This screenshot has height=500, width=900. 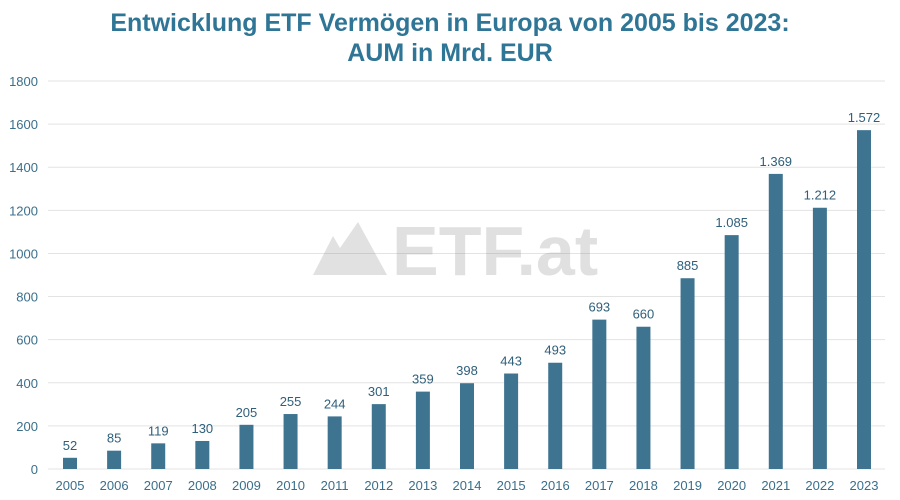 I want to click on data-label: 85, so click(x=114, y=438).